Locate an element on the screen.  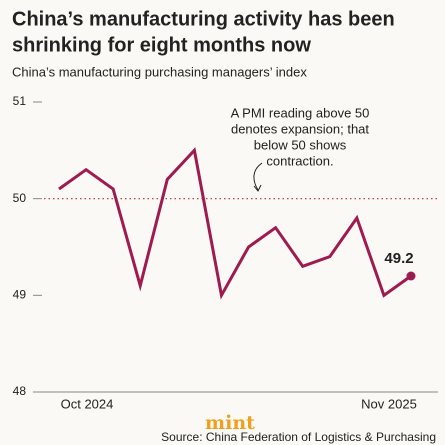
y-tick-label: 49 is located at coordinates (20, 295).